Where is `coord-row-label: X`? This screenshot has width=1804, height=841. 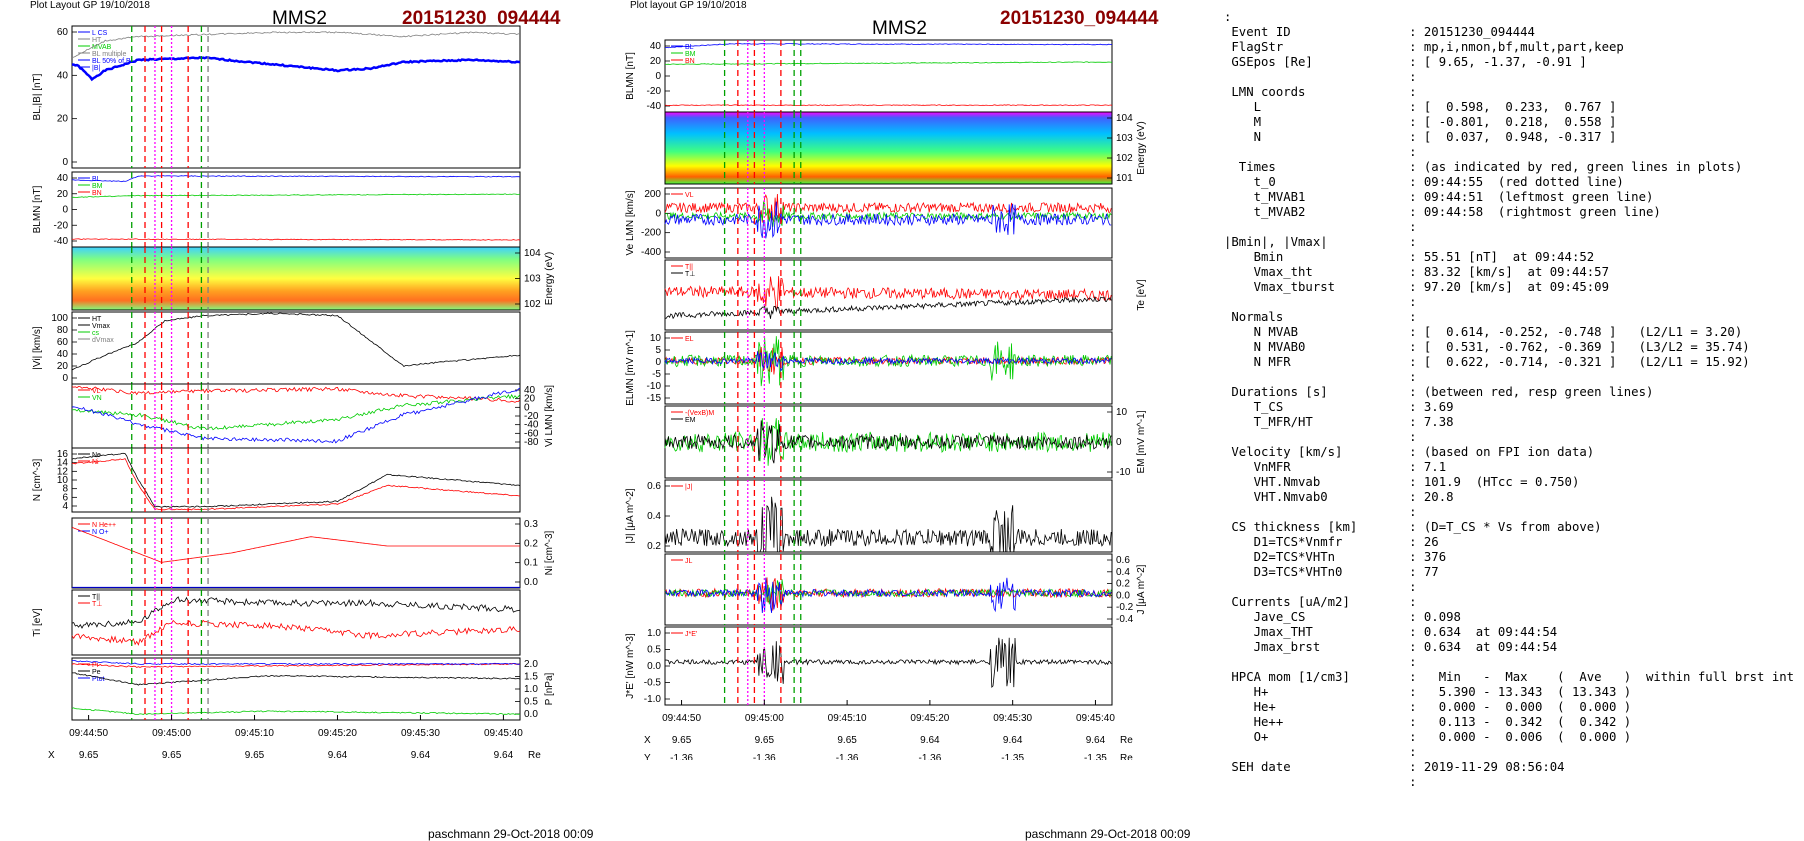
coord-row-label: X is located at coordinates (647, 740).